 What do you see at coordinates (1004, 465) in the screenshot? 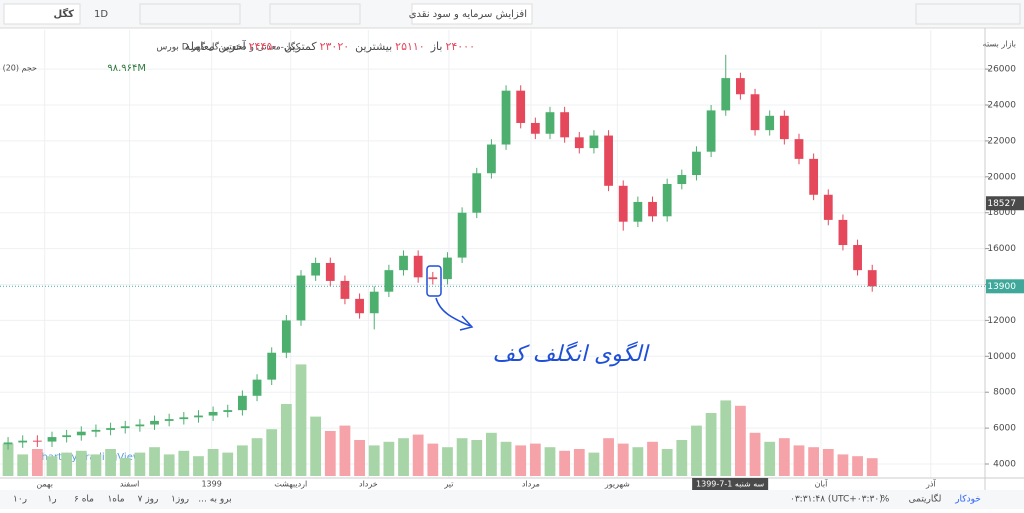
I see `y-tick-label: 4000` at bounding box center [1004, 465].